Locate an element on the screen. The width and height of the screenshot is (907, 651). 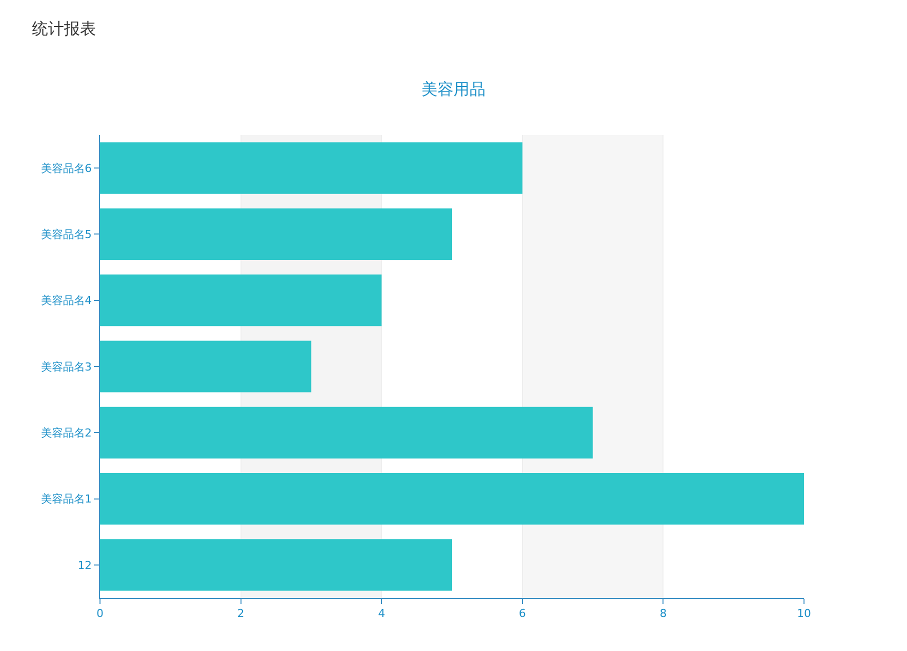
text: 统计报表 is located at coordinates (64, 28).